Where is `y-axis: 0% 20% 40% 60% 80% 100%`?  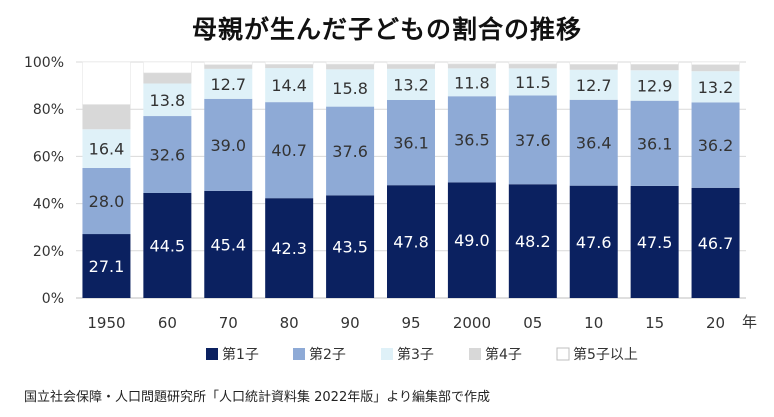
y-axis: 0% 20% 40% 60% 80% 100% is located at coordinates (44, 181).